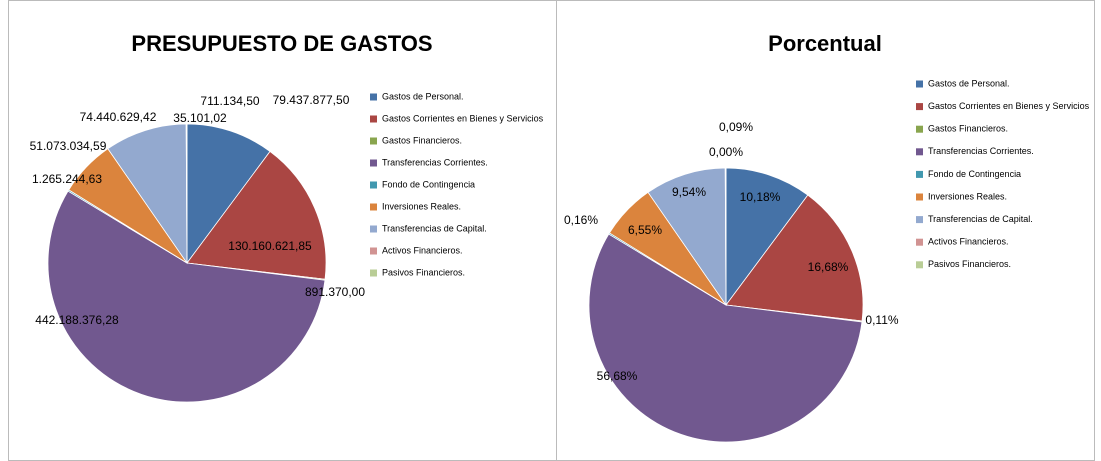  Describe the element at coordinates (760, 197) in the screenshot. I see `data-label: 10,18%` at that location.